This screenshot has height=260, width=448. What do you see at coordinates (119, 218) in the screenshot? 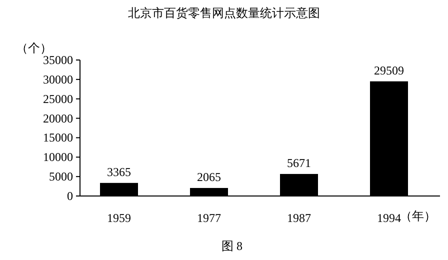
I see `x-tick-label: 1959` at bounding box center [119, 218].